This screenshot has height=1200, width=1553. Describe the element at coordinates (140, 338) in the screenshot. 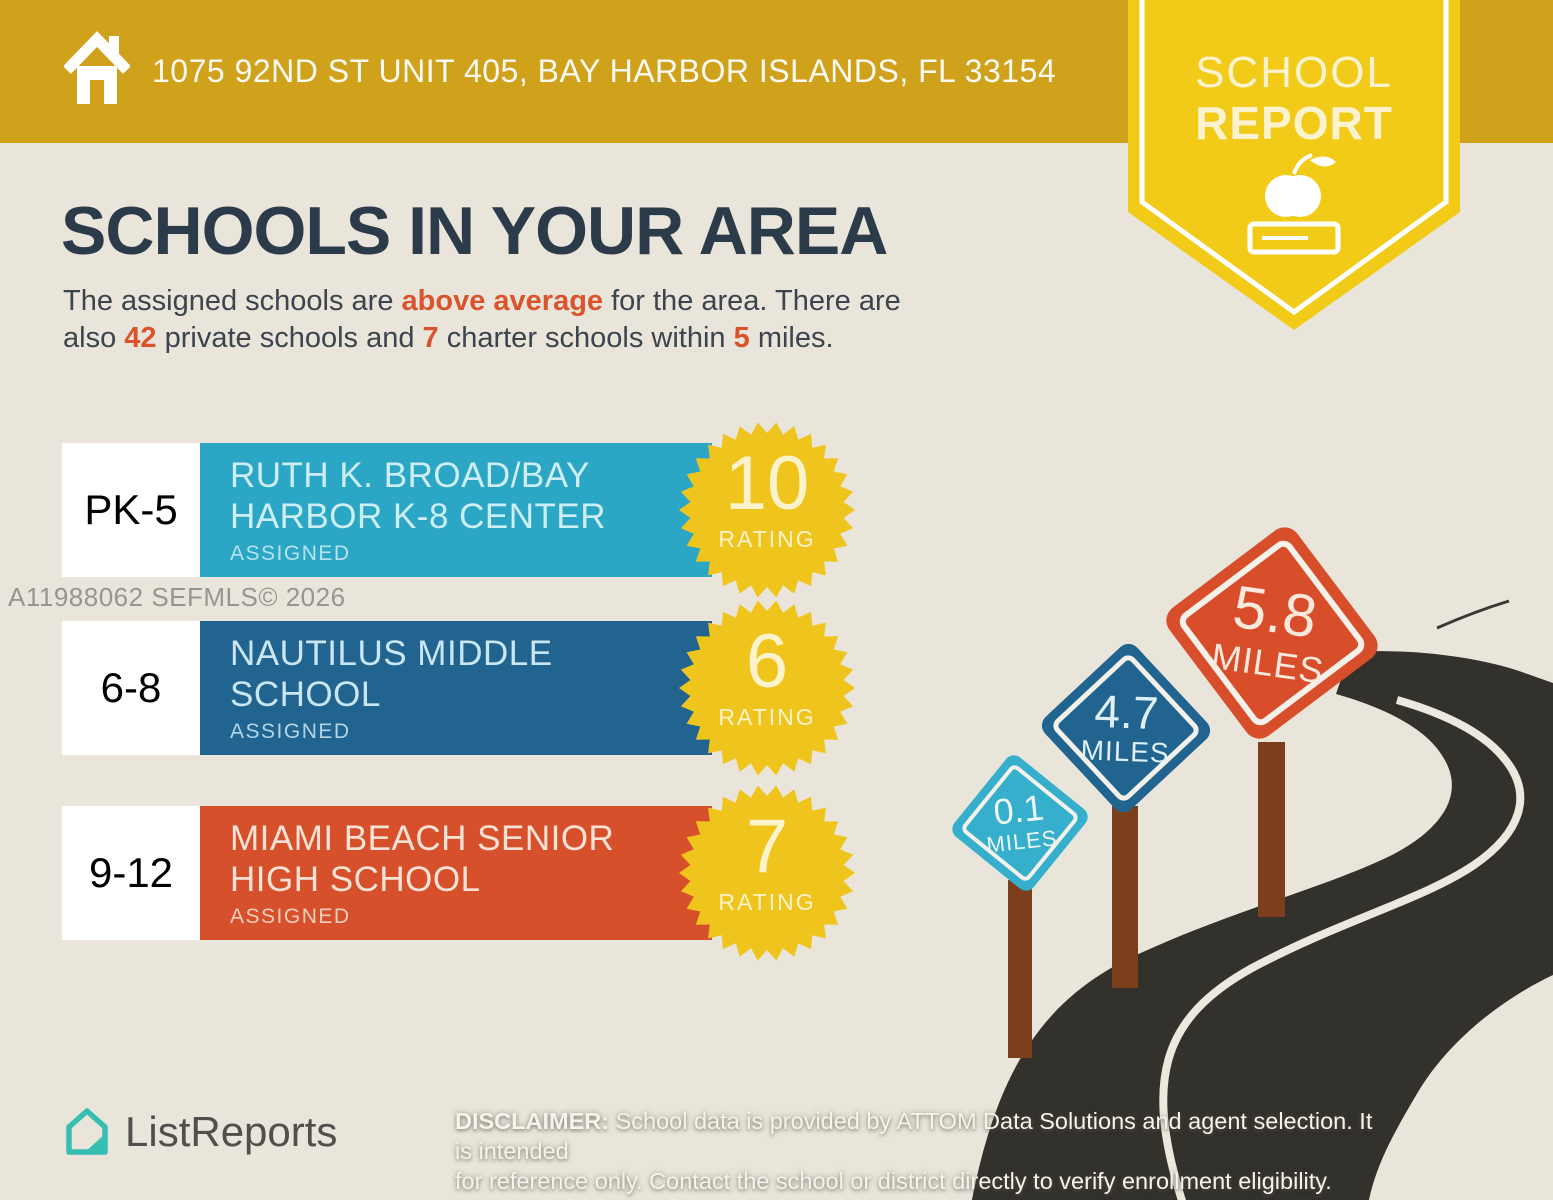

I see `highlight-private-count: 42` at that location.